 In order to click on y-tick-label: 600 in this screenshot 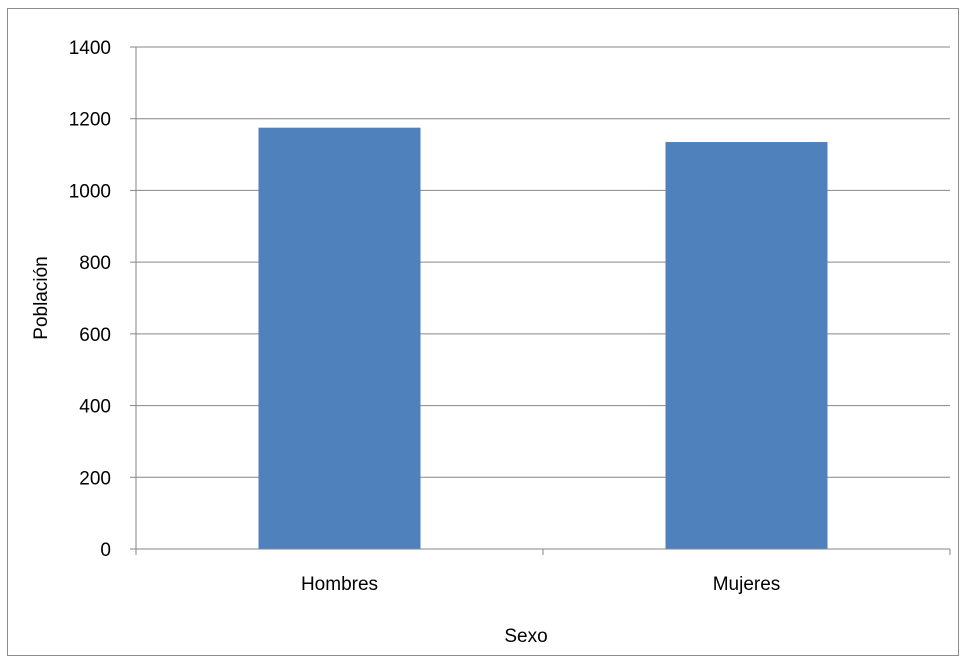, I will do `click(95, 335)`.